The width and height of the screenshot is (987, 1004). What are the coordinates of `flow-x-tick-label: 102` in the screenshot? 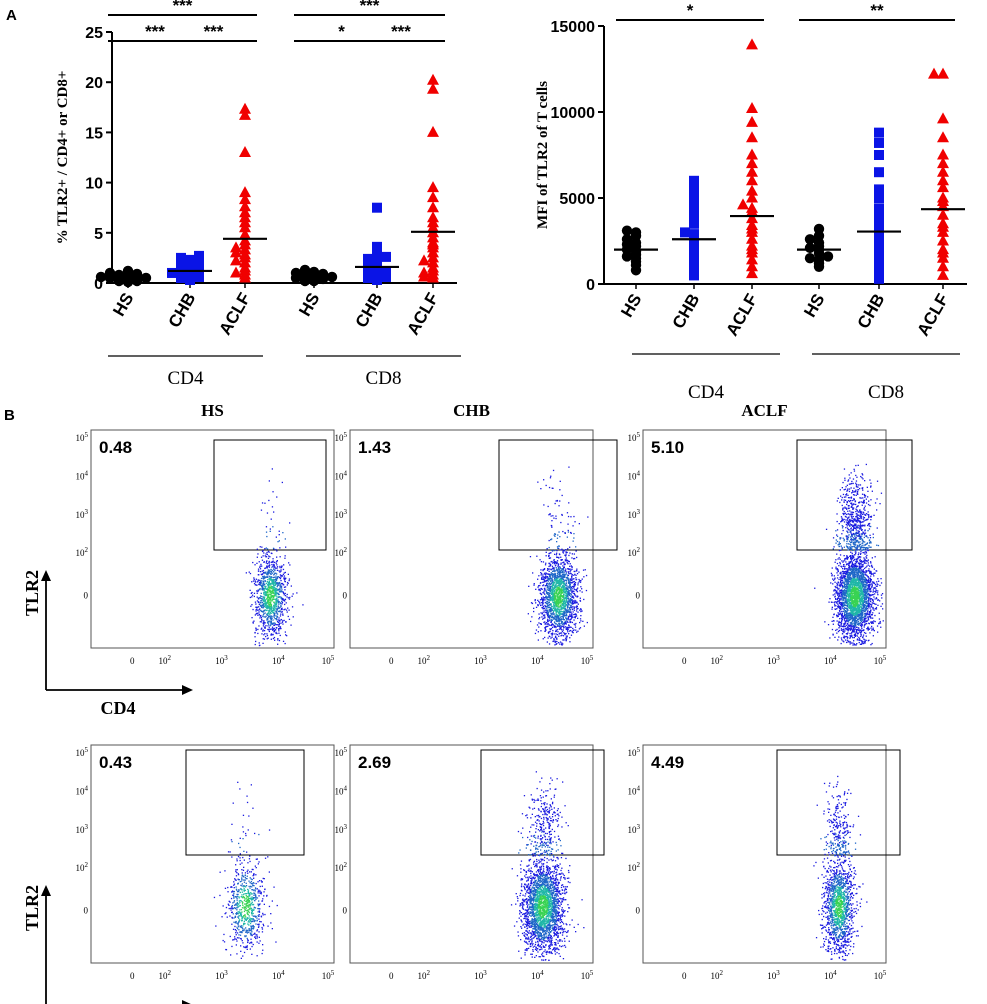 It's located at (164, 660).